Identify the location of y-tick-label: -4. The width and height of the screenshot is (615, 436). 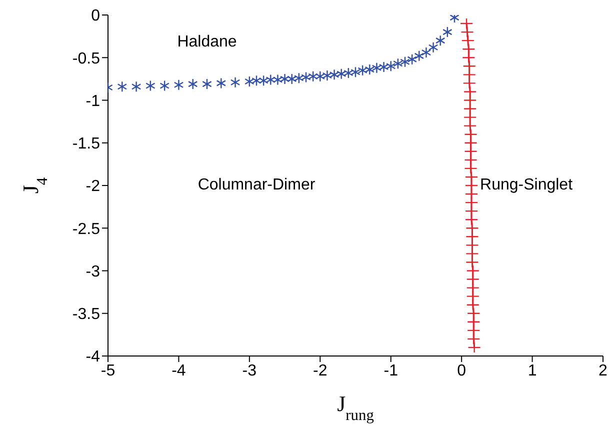
(93, 357).